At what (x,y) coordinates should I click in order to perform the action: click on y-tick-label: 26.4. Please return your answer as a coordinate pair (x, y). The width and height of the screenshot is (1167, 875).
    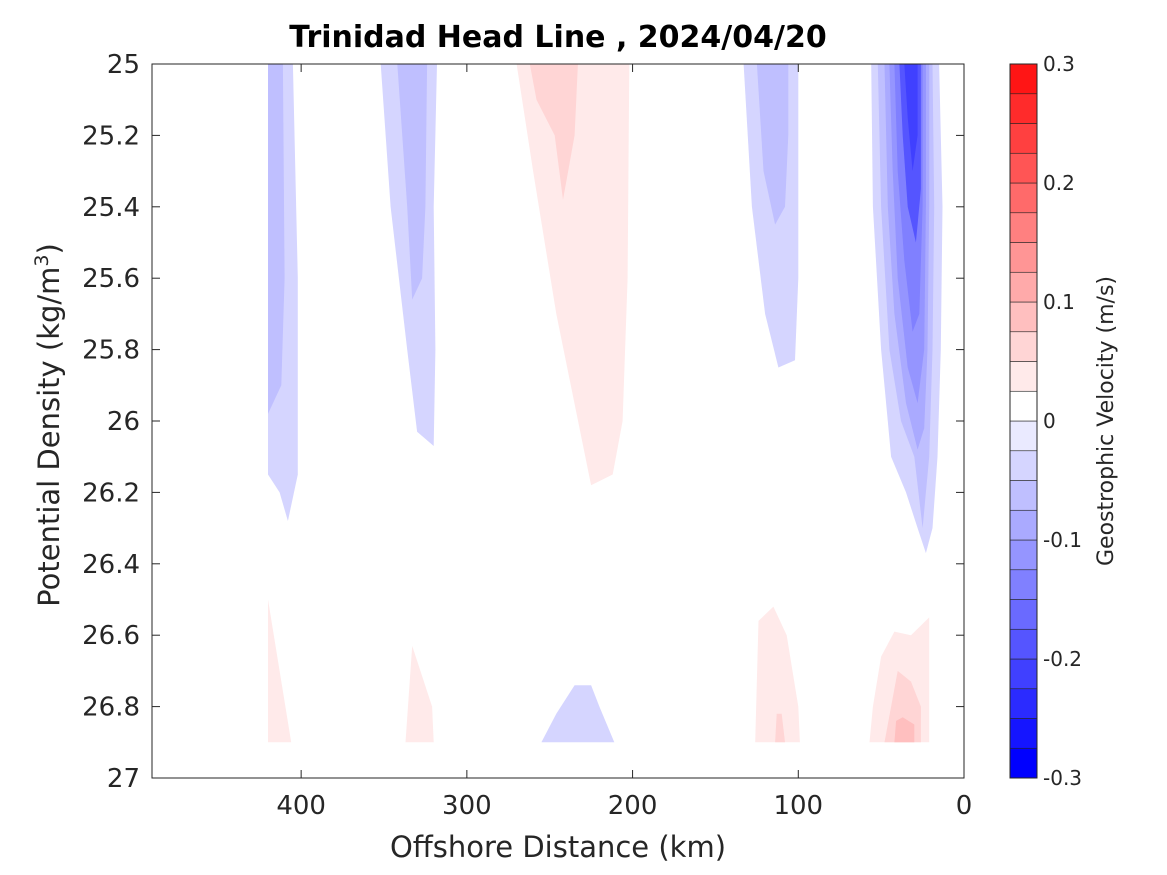
    Looking at the image, I should click on (111, 565).